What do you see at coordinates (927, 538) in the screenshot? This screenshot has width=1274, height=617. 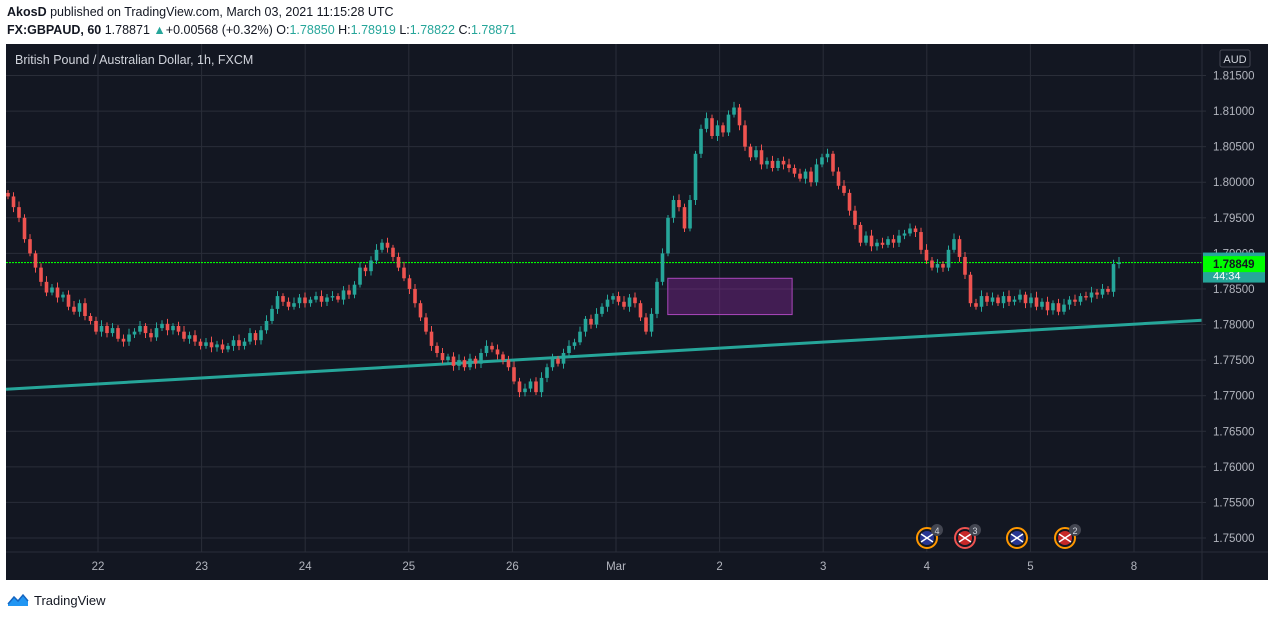 I see `flag-cross` at bounding box center [927, 538].